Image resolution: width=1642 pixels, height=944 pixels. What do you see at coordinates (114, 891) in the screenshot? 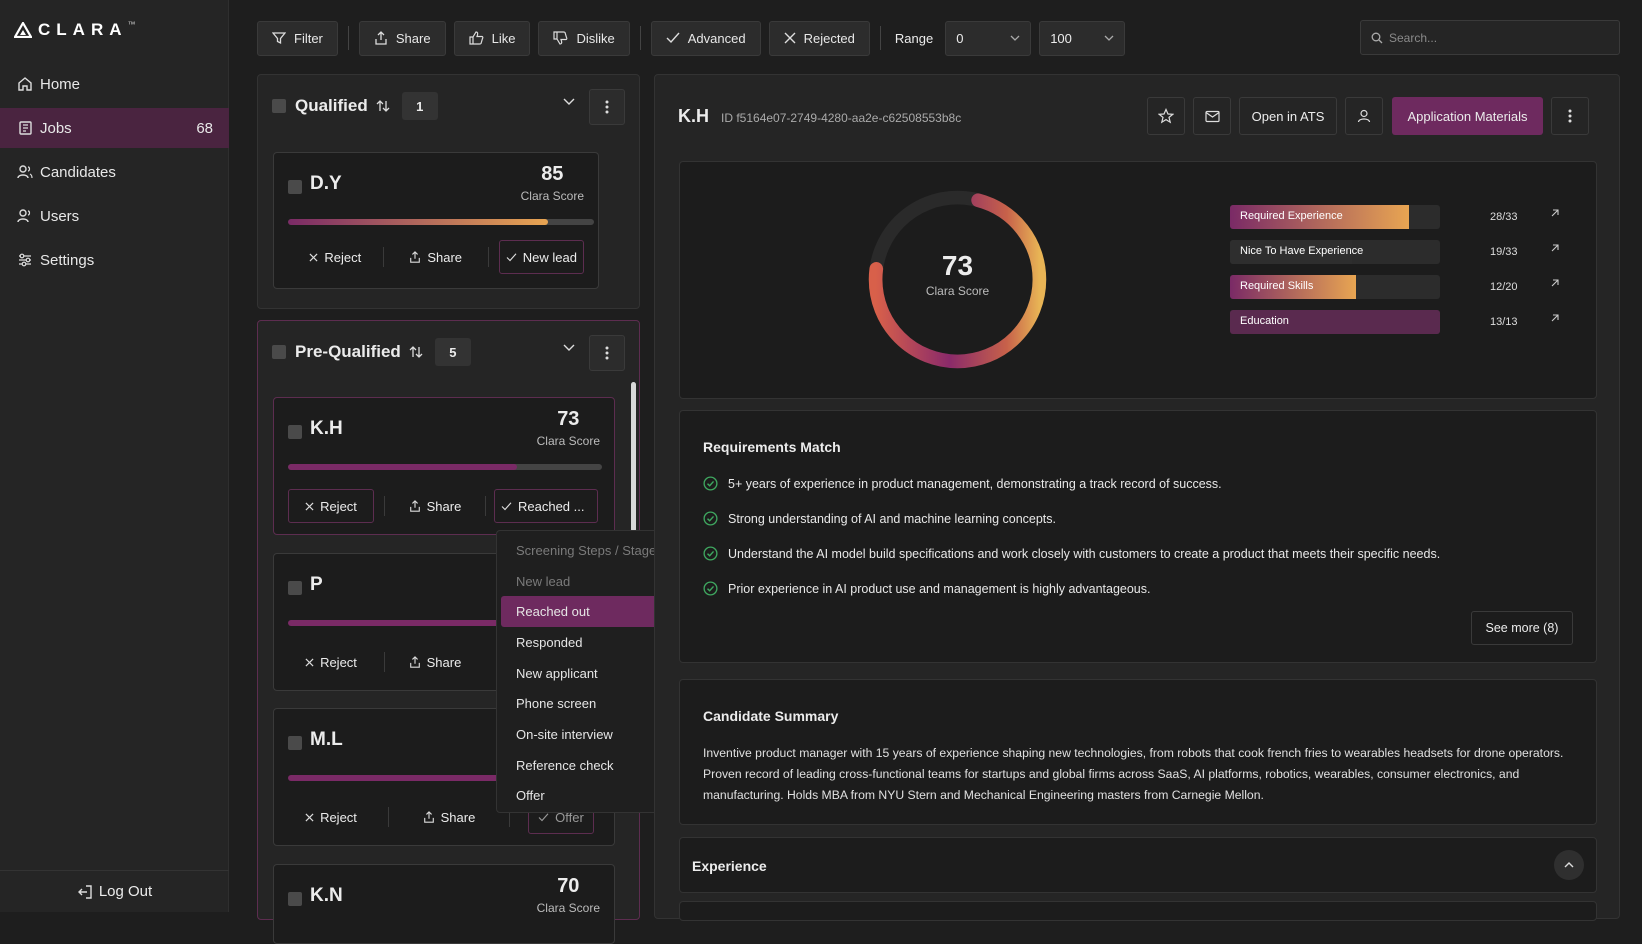
I see `logout-button: Log Out` at bounding box center [114, 891].